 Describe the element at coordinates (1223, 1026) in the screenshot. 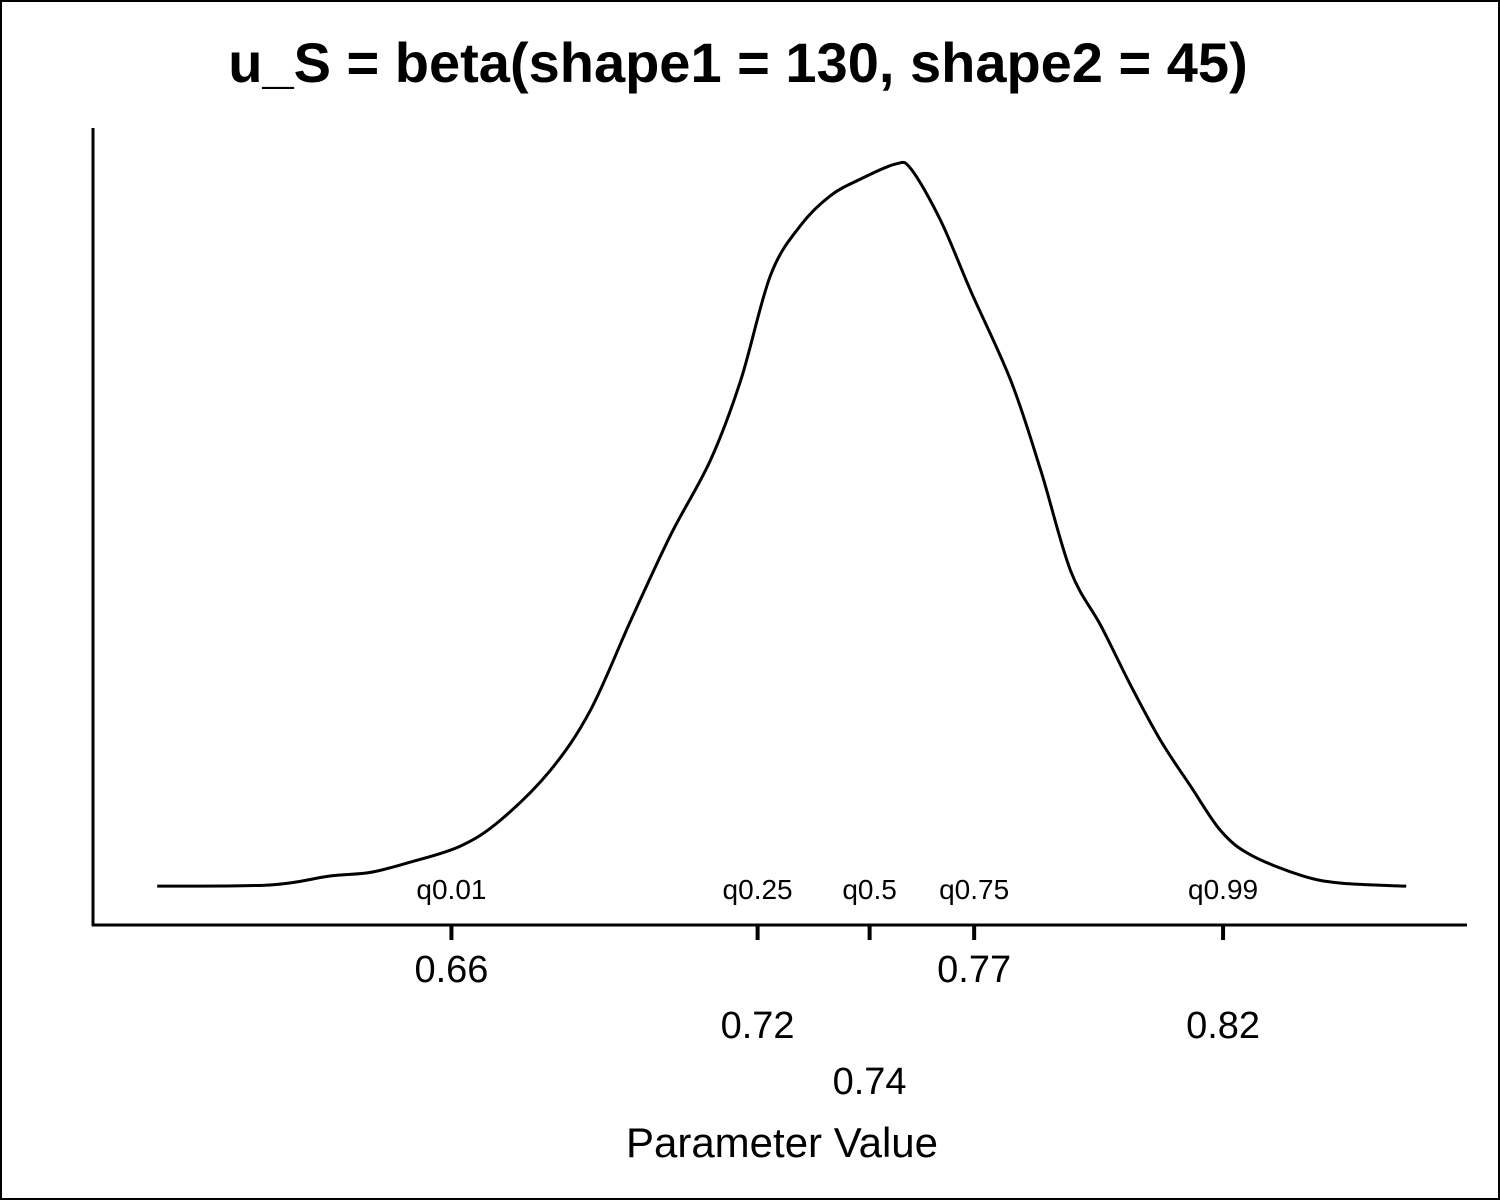

I see `x-tick-label: 0.82` at that location.